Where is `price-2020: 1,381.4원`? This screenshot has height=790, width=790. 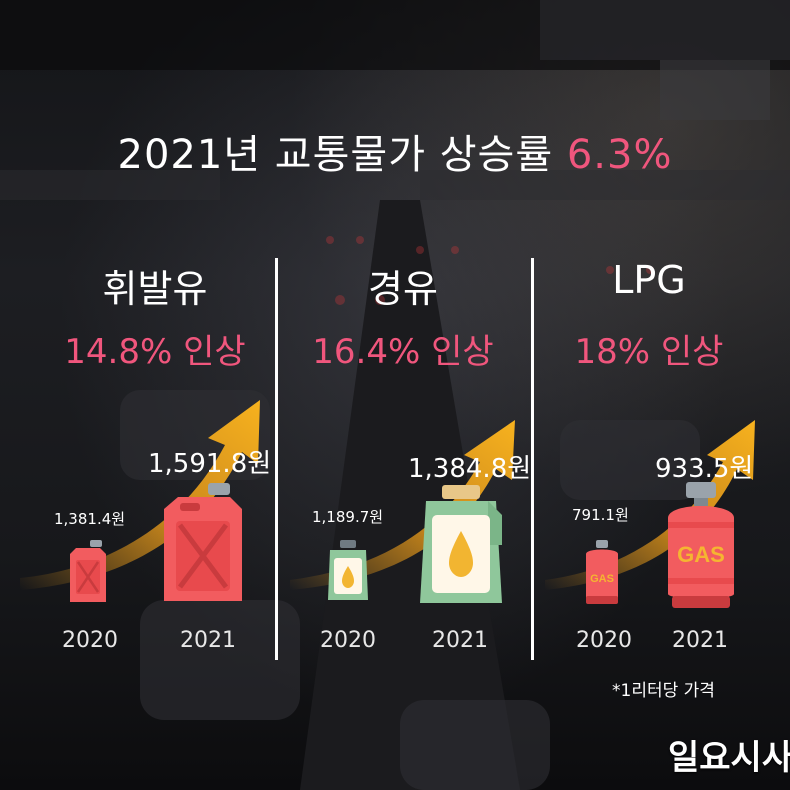 price-2020: 1,381.4원 is located at coordinates (90, 519).